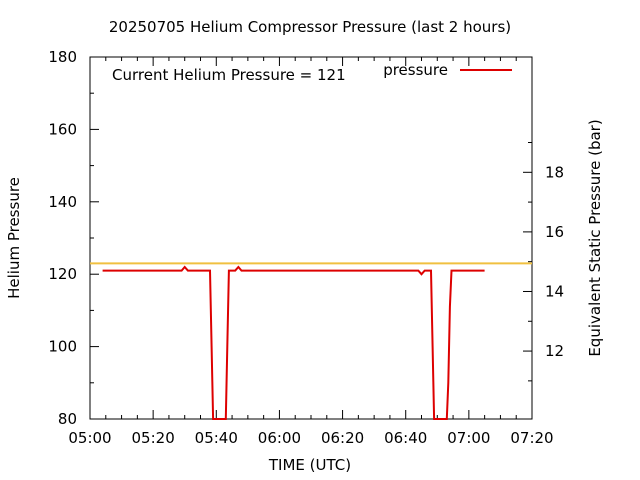 The width and height of the screenshot is (640, 480). Describe the element at coordinates (62, 57) in the screenshot. I see `y-tick-label: 180` at that location.